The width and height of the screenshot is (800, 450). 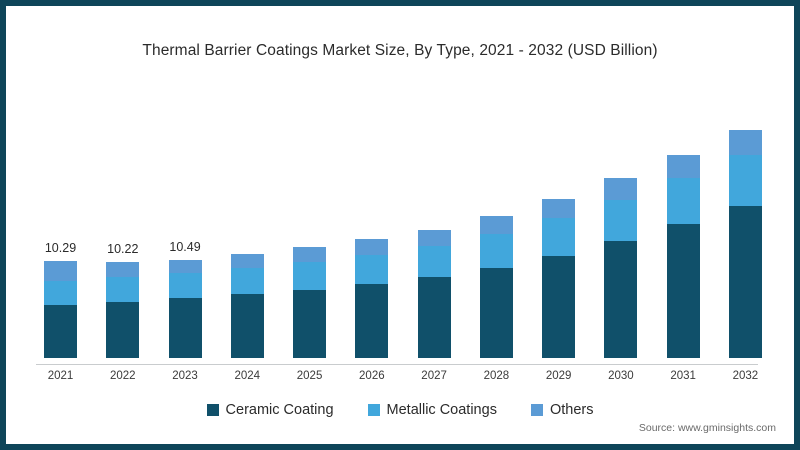 What do you see at coordinates (571, 410) in the screenshot?
I see `legend-label: Others` at bounding box center [571, 410].